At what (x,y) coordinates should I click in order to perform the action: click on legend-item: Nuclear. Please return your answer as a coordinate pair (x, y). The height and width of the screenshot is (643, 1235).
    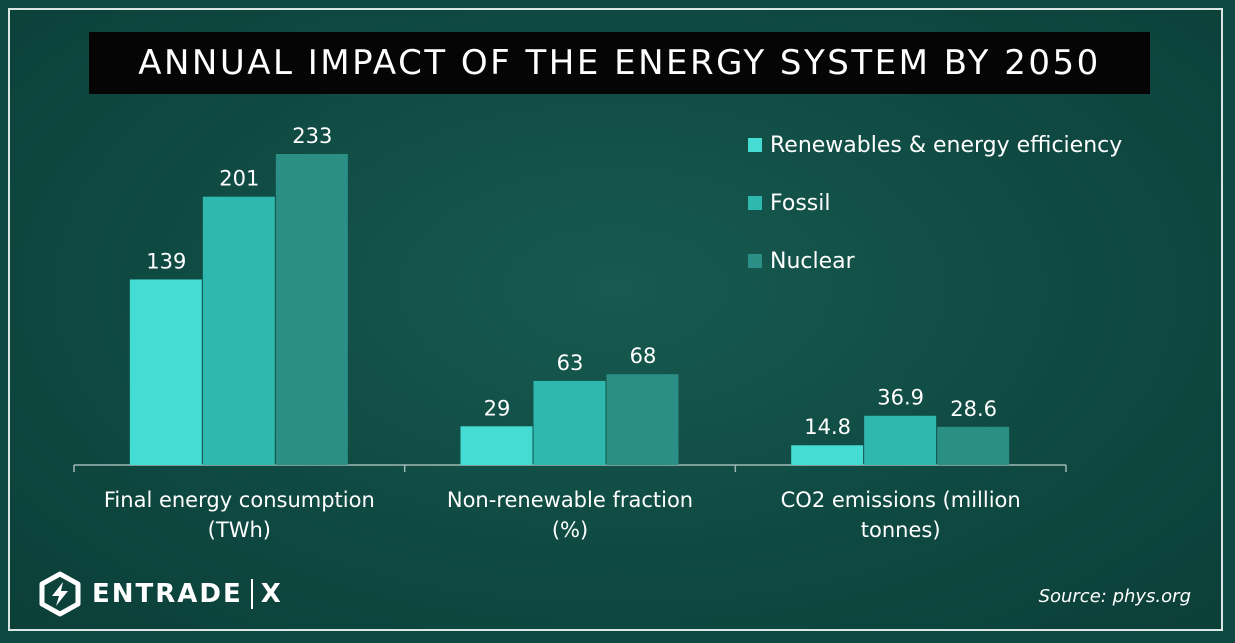
    Looking at the image, I should click on (935, 261).